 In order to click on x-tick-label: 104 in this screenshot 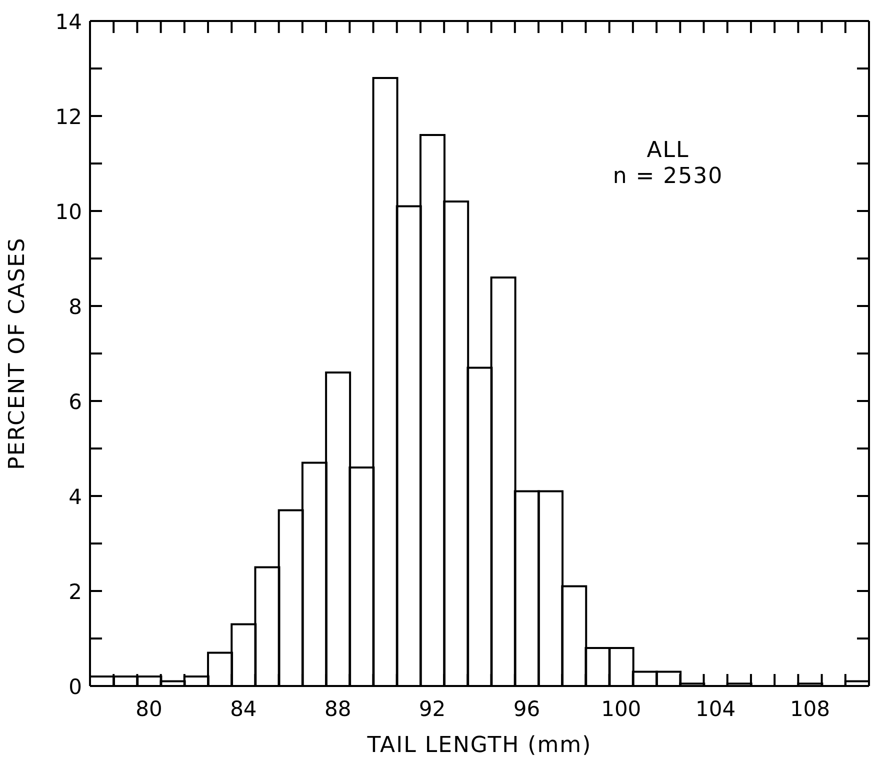, I will do `click(716, 709)`.